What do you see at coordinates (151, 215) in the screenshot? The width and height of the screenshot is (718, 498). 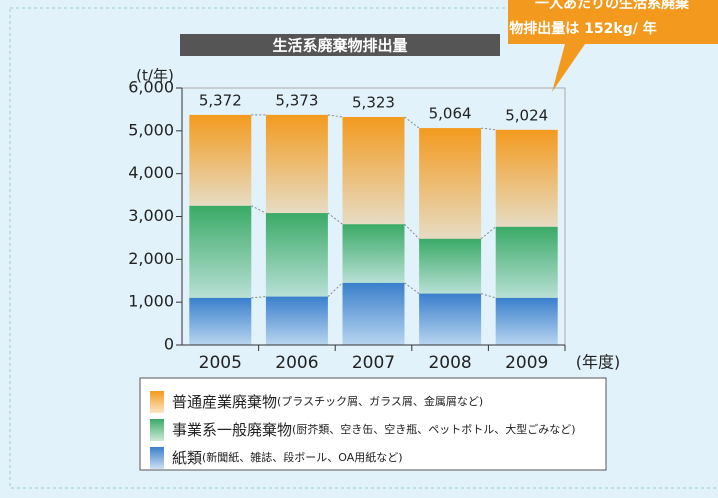 I see `y-tick-label: 3,000` at bounding box center [151, 215].